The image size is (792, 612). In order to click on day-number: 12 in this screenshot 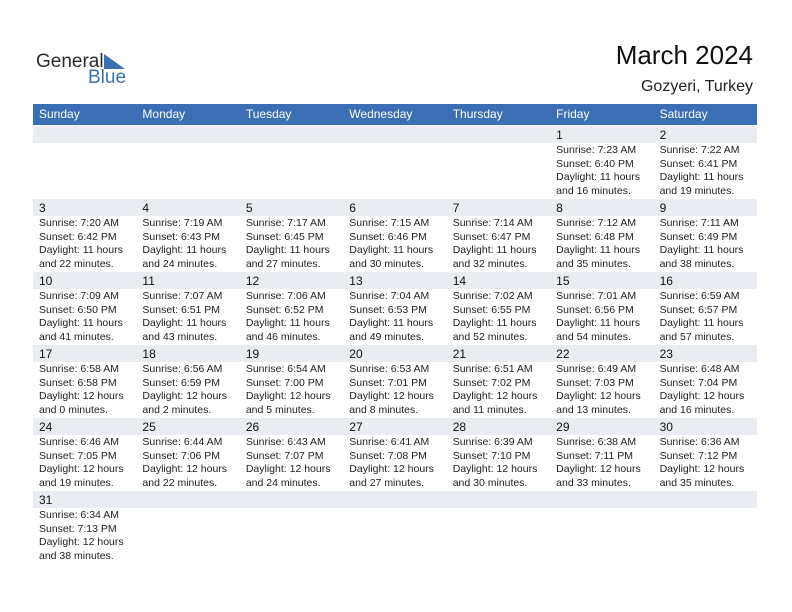, I will do `click(252, 281)`.